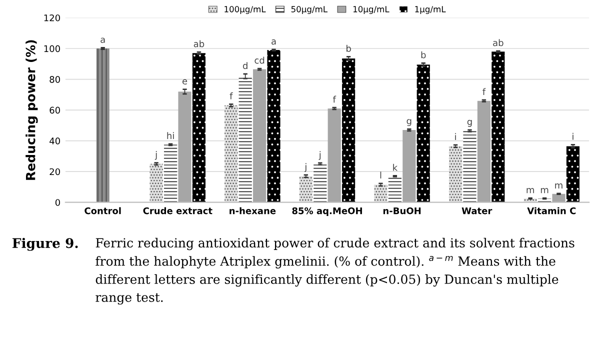 This screenshot has width=595, height=355. Describe the element at coordinates (477, 210) in the screenshot. I see `x-tick-label: Water` at that location.